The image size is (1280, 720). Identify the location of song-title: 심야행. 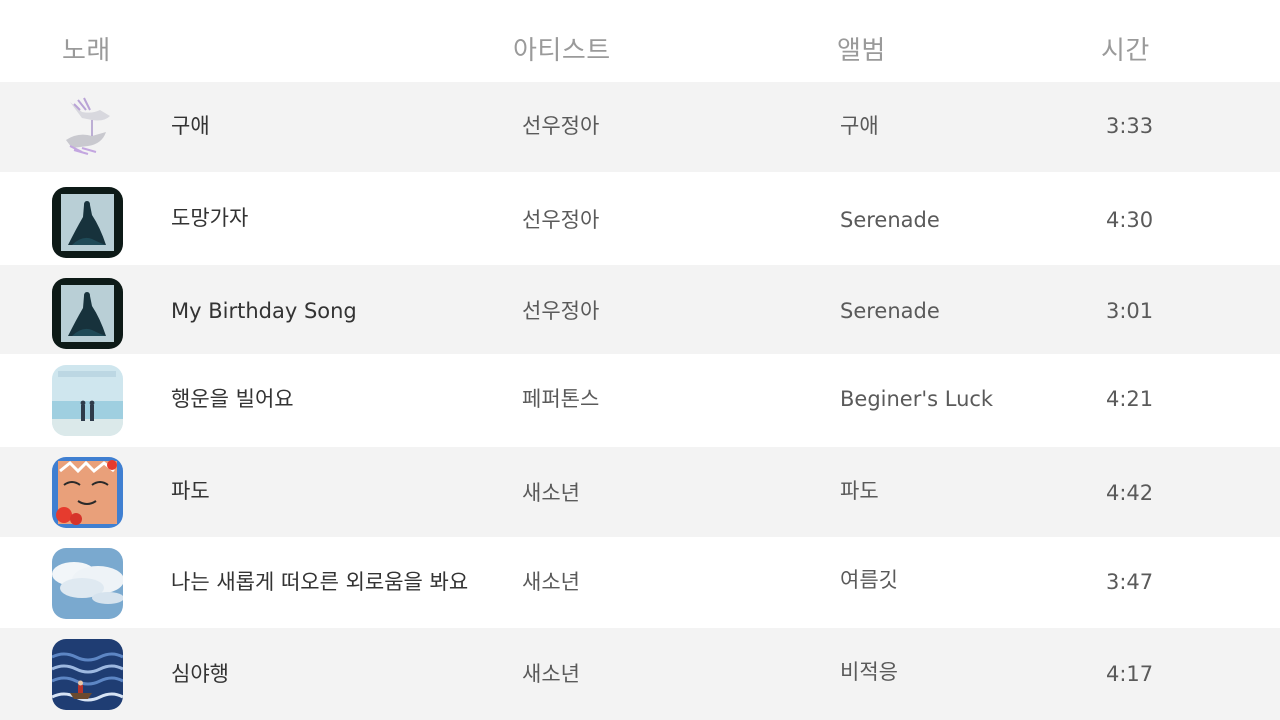
(200, 674).